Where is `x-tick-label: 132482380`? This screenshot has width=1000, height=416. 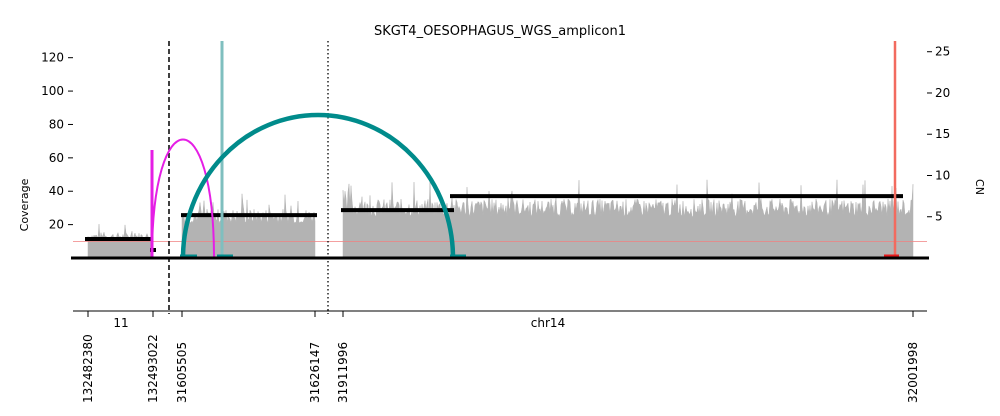 x-tick-label: 132482380 is located at coordinates (88, 368).